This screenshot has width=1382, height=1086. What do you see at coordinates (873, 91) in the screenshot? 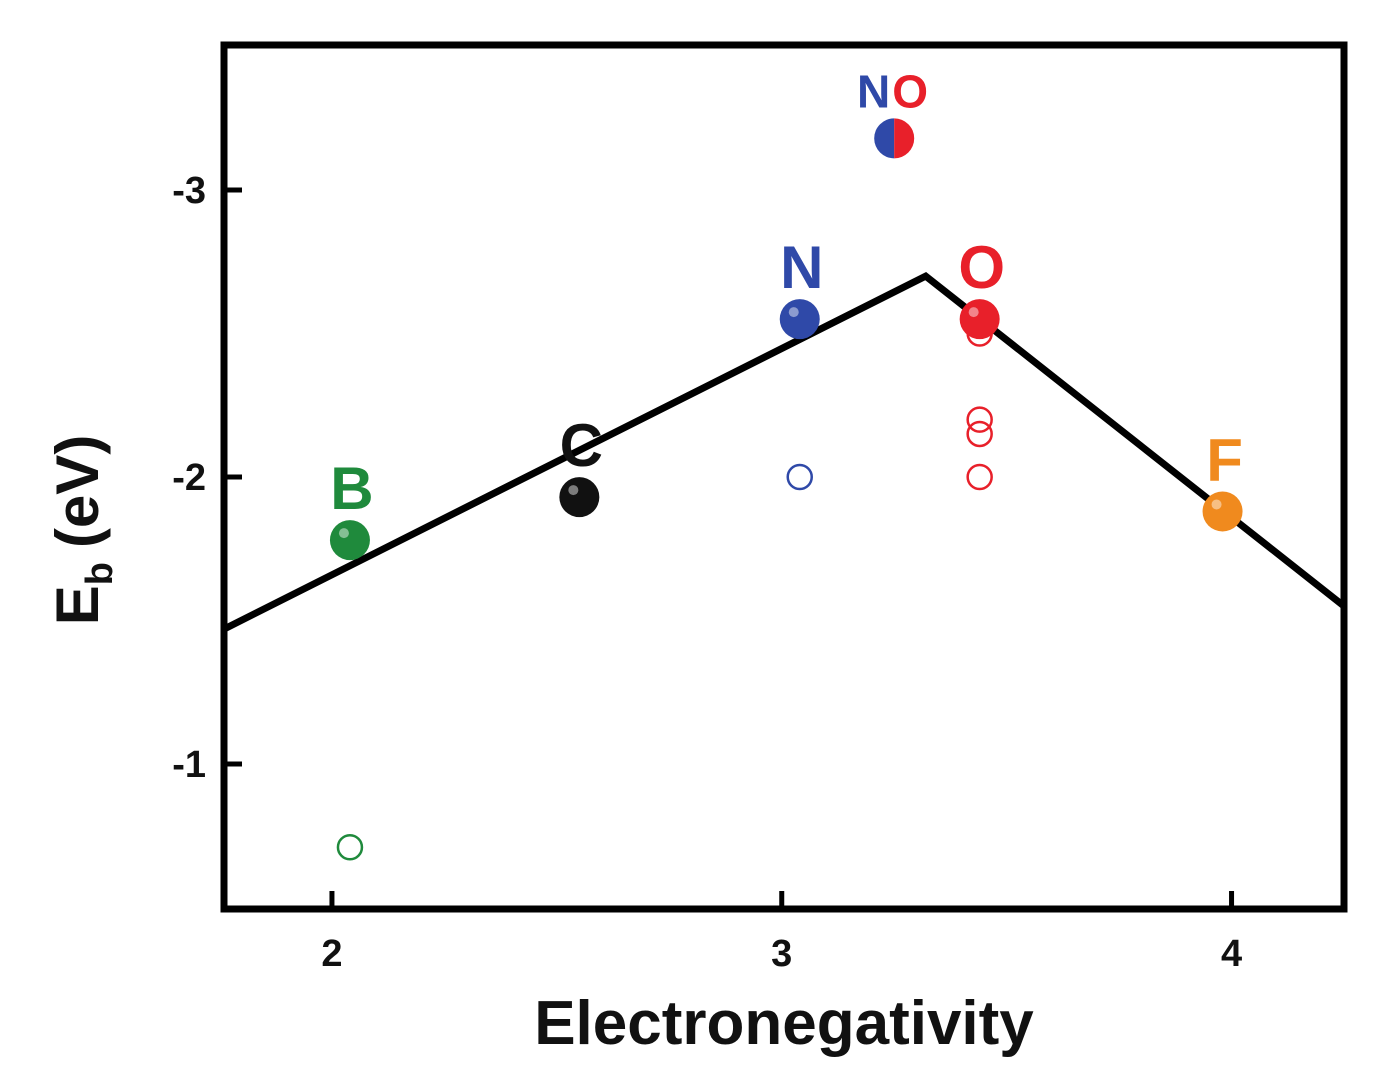
I see `dual-point-label-left: N` at bounding box center [873, 91].